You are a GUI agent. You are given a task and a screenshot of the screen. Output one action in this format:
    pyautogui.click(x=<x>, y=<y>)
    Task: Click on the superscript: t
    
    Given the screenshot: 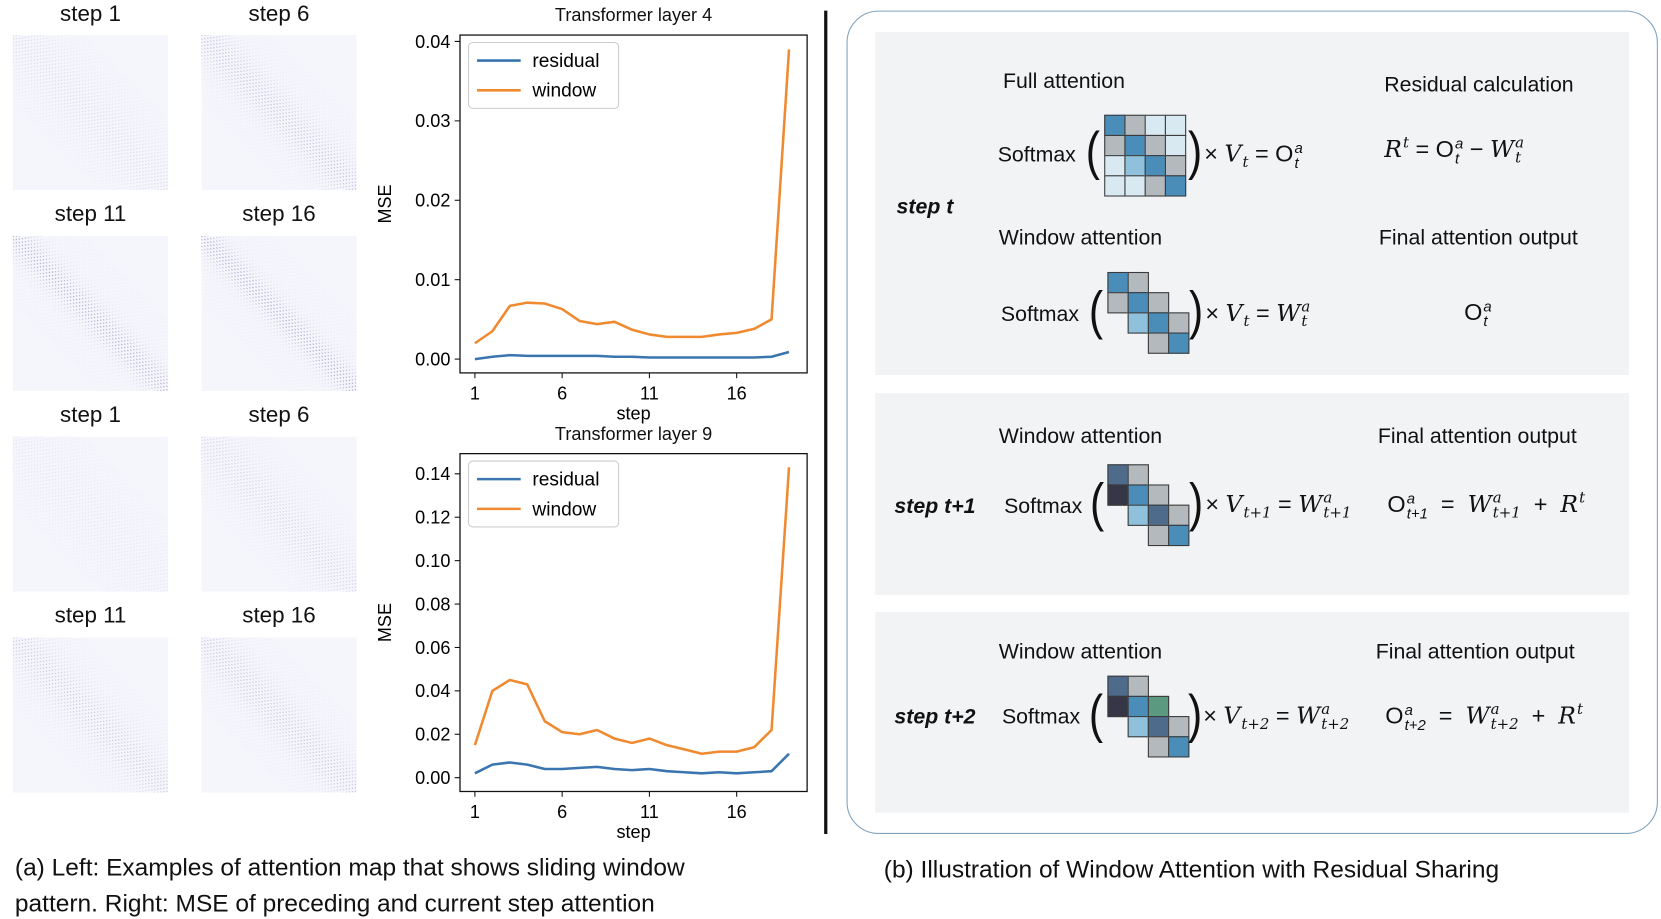 What is the action you would take?
    pyautogui.click(x=1405, y=143)
    